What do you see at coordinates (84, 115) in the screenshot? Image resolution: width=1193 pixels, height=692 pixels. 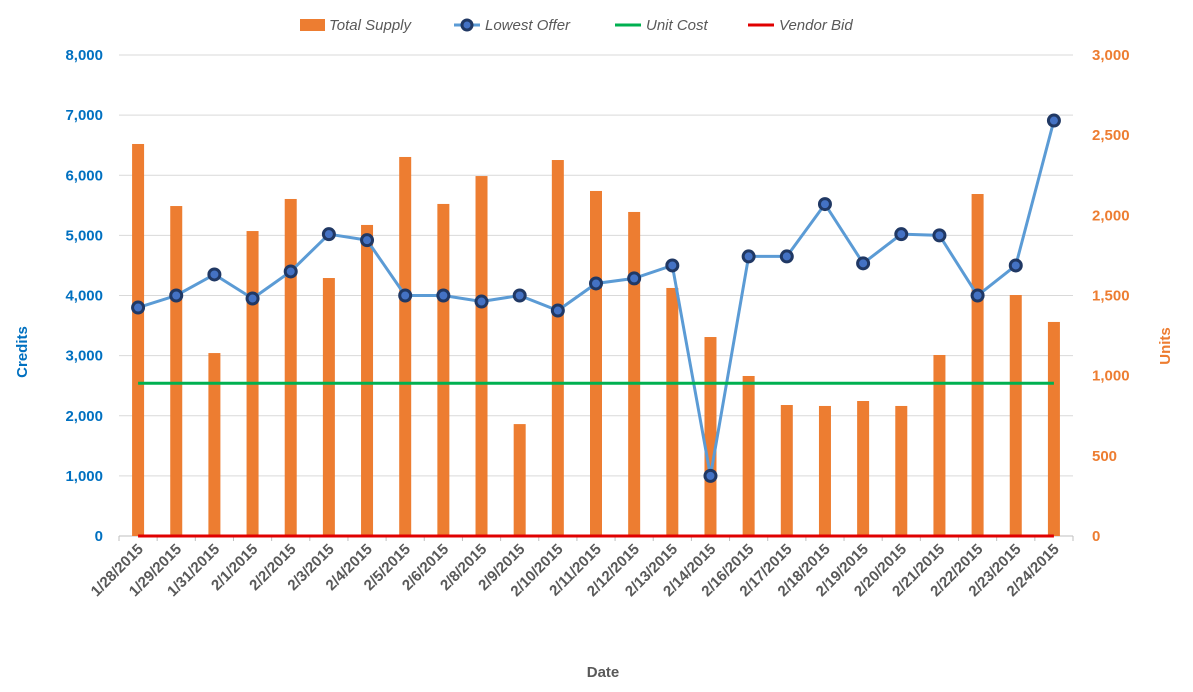 I see `y-left-tick-label: 7,000` at bounding box center [84, 115].